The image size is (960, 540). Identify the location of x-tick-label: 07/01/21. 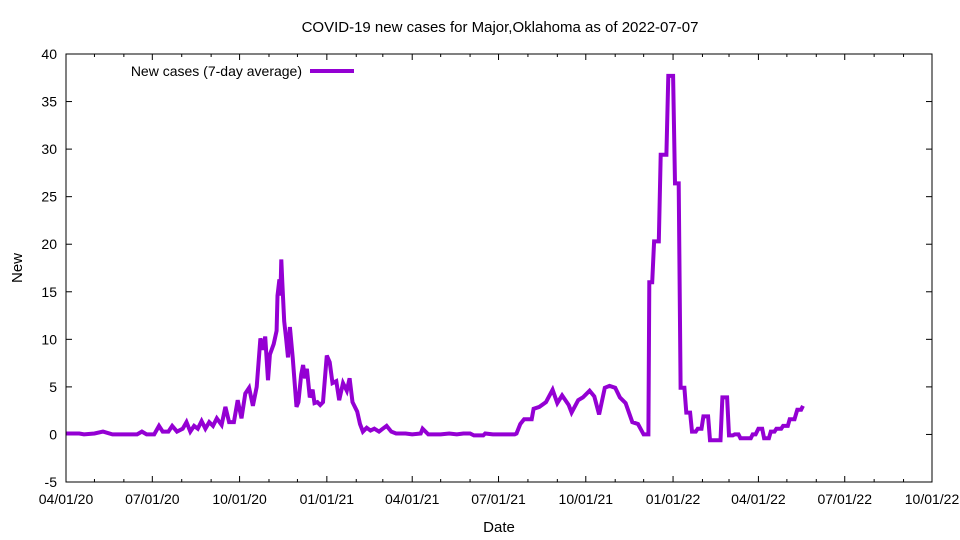
(498, 499).